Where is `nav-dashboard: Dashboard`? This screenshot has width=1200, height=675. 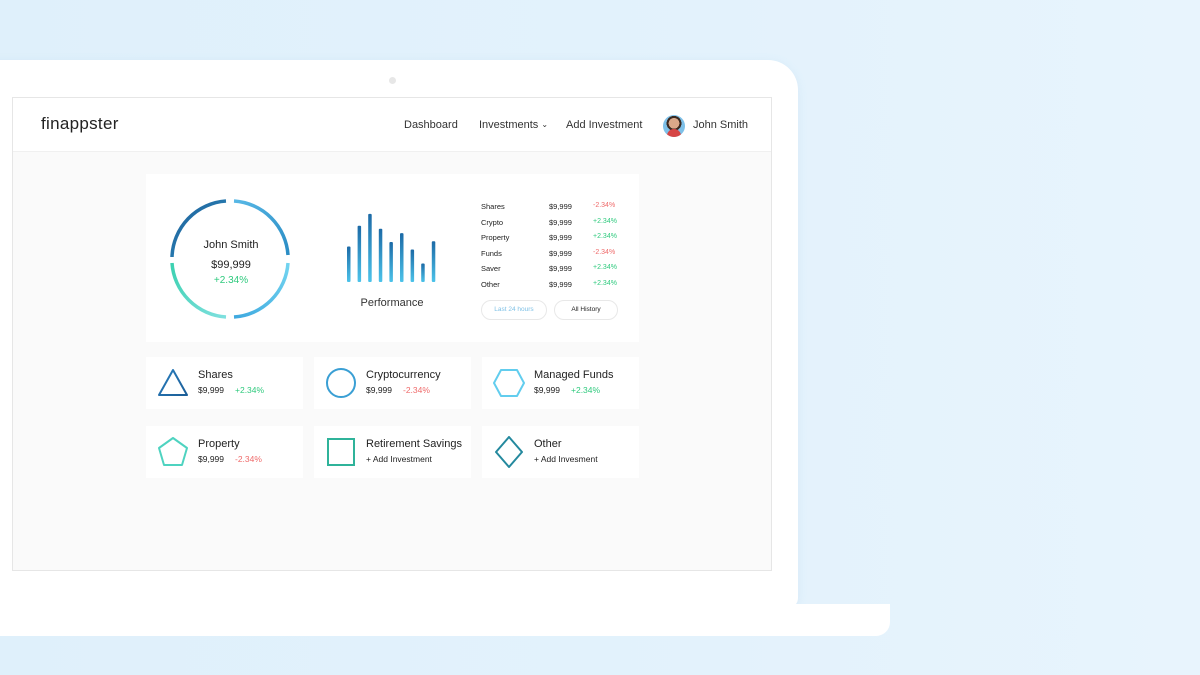 nav-dashboard: Dashboard is located at coordinates (431, 125).